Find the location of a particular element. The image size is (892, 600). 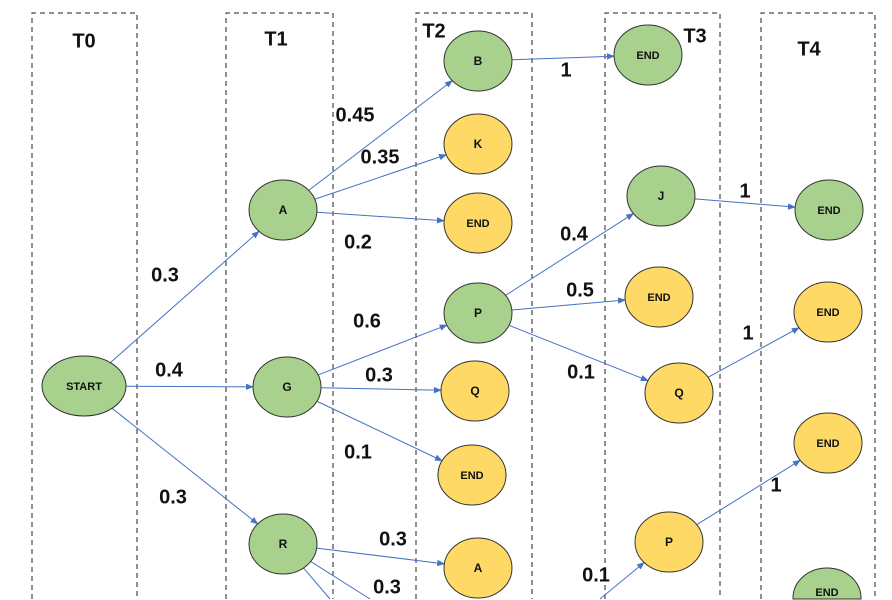

time-step-label: T0 is located at coordinates (83, 41).